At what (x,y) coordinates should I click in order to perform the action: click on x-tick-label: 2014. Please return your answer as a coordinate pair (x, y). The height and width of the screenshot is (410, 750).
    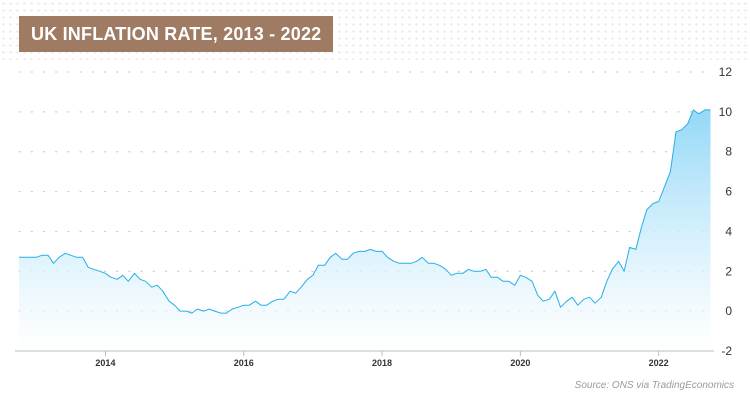
    Looking at the image, I should click on (105, 363).